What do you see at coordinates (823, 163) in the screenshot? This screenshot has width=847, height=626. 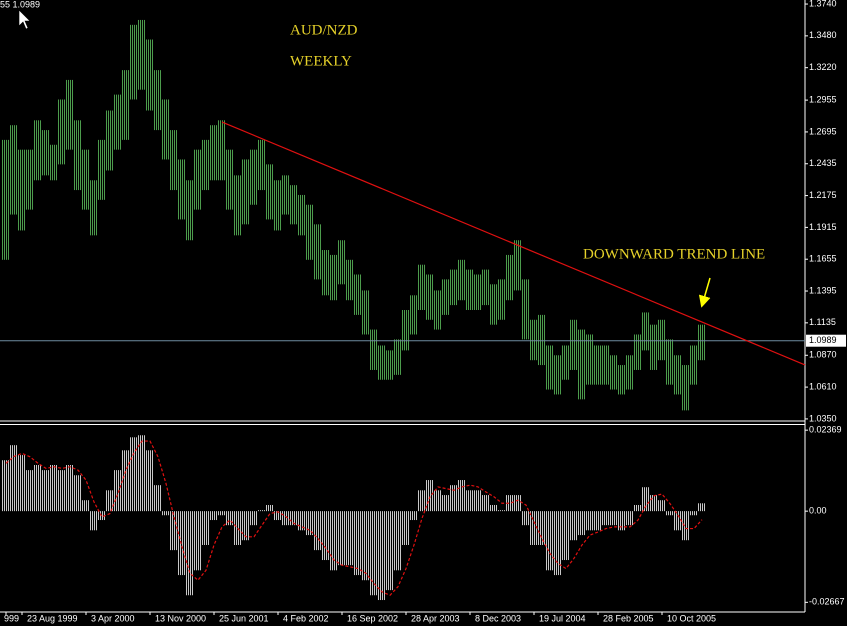 I see `y-tick-label: 1.2435` at bounding box center [823, 163].